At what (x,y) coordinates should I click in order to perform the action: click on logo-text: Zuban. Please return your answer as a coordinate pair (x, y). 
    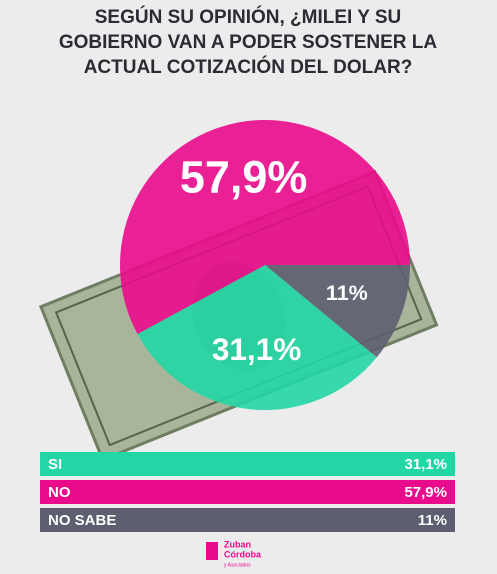
    Looking at the image, I should click on (237, 544).